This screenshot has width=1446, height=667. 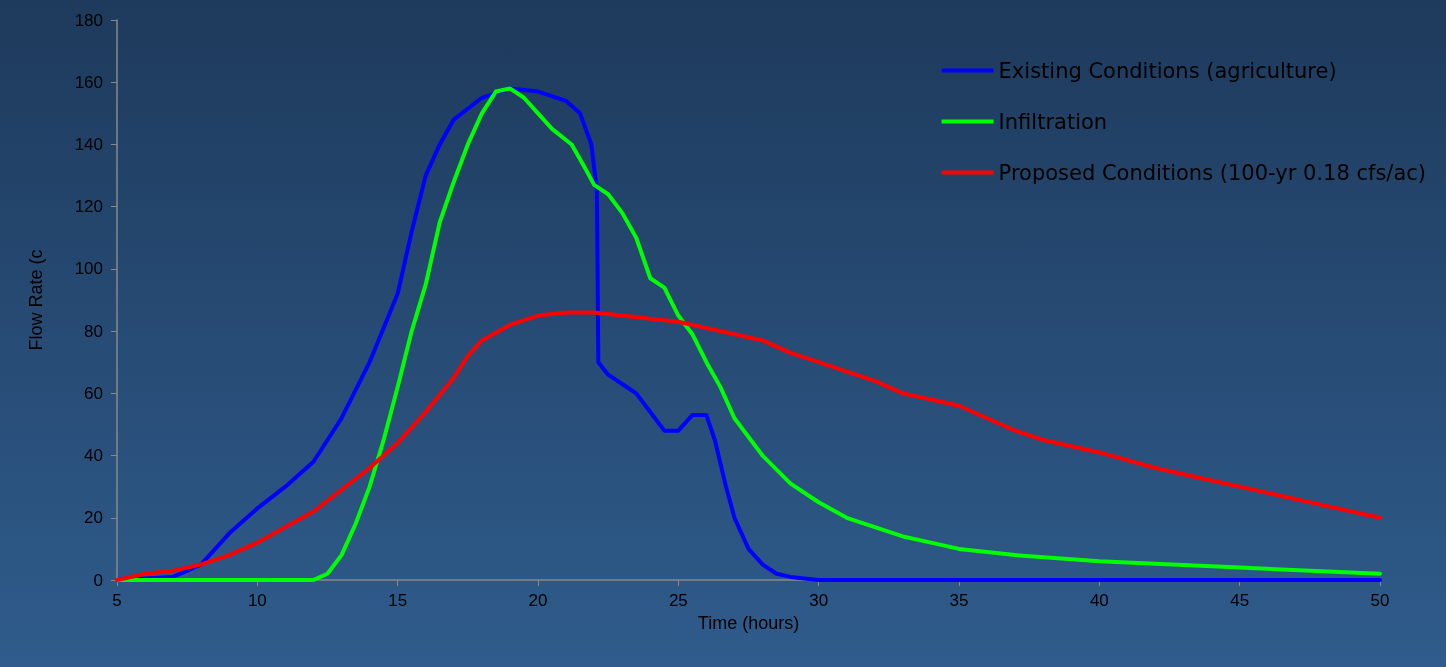 I want to click on x-tick-label: 45, so click(x=1240, y=600).